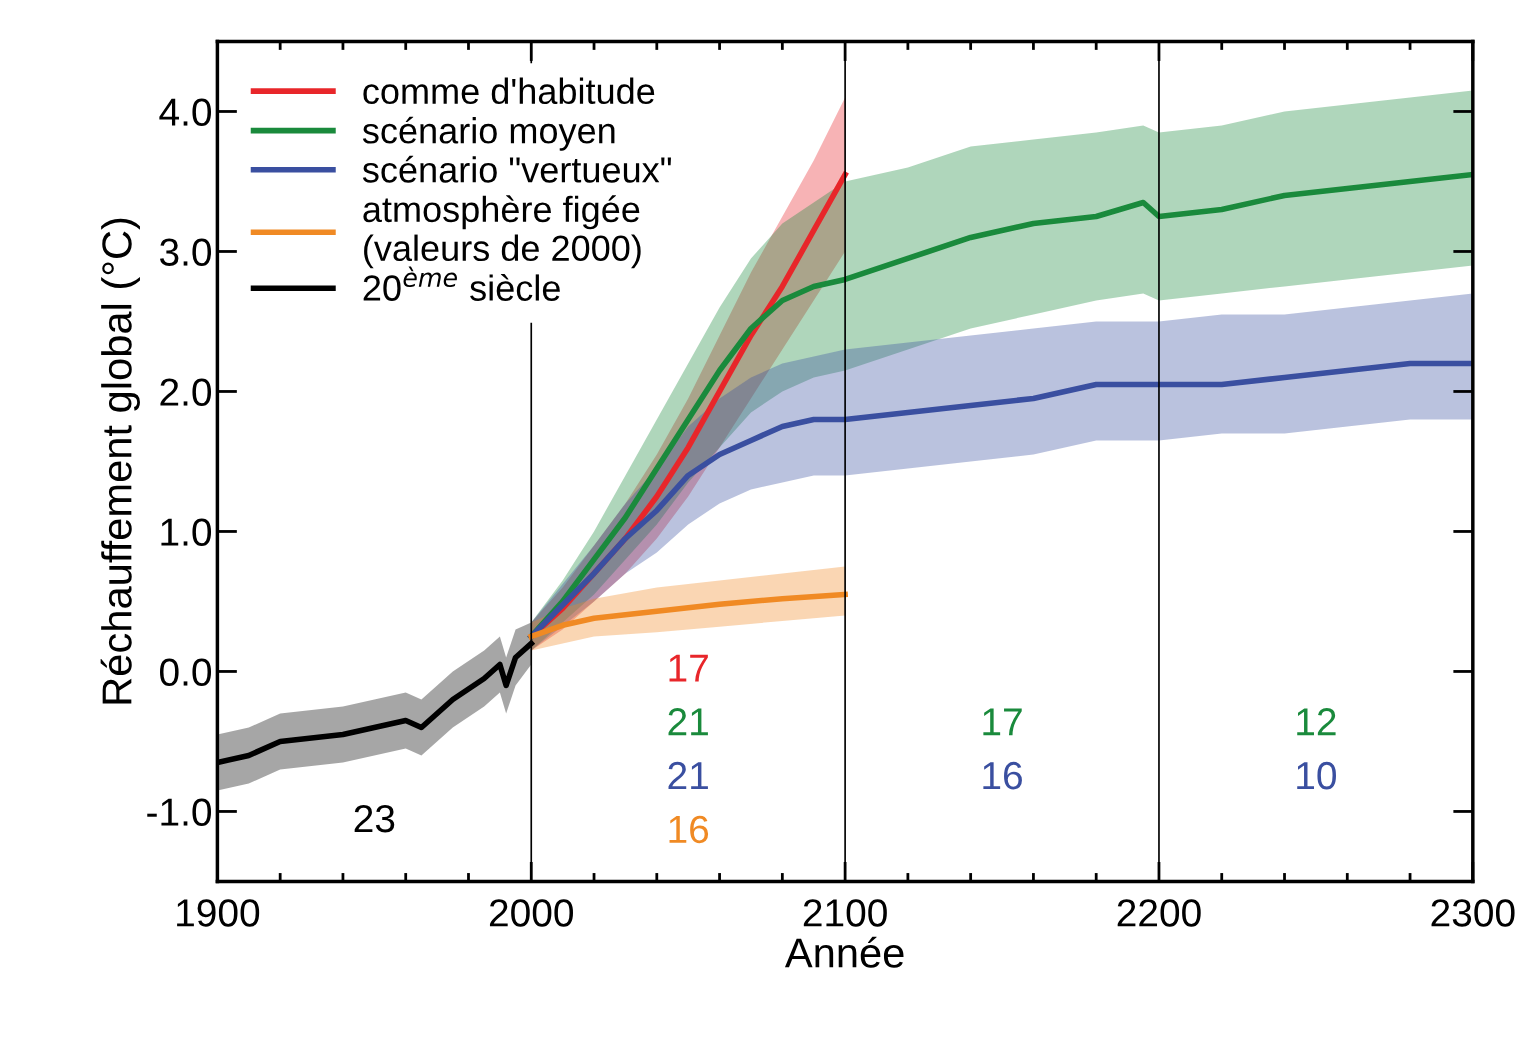 Image resolution: width=1531 pixels, height=1037 pixels. I want to click on x-tick-label: 1900, so click(218, 913).